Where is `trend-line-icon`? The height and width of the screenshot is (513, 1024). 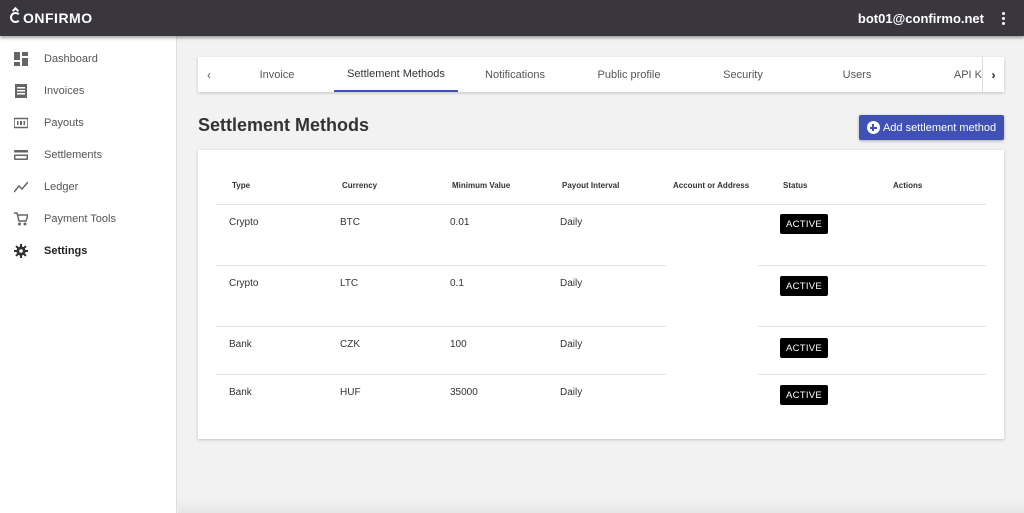 trend-line-icon is located at coordinates (21, 187).